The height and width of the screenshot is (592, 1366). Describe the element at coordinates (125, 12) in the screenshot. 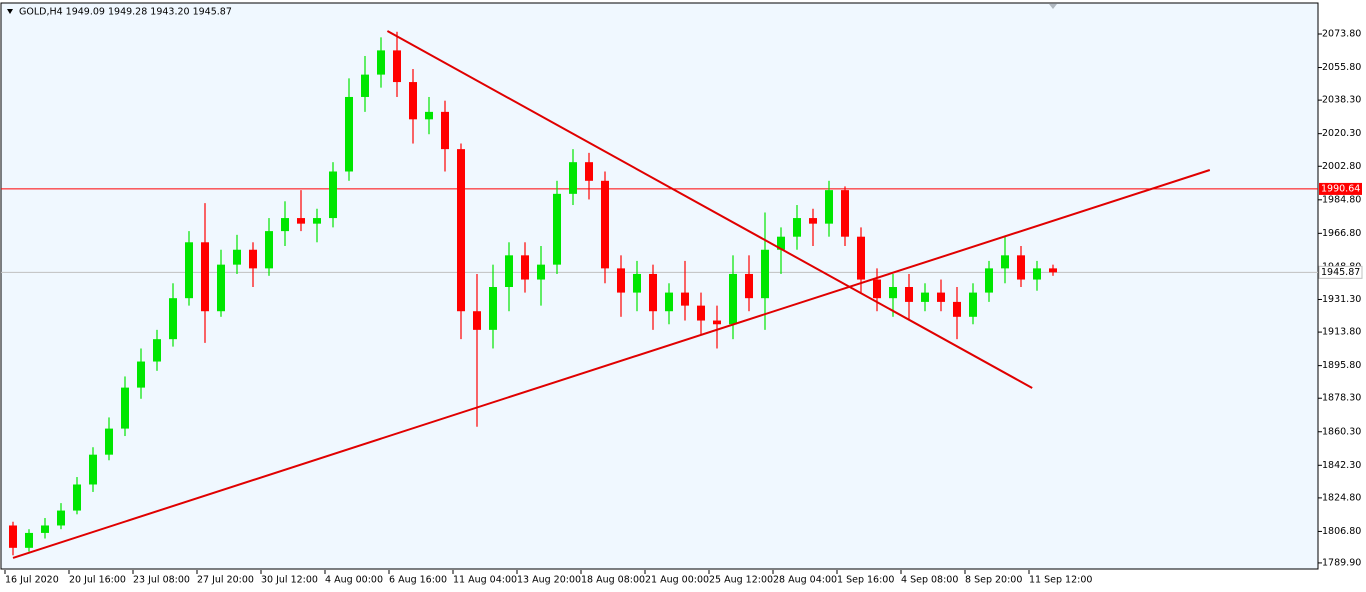

I see `symbol-header: GOLD,H4 1949.09 1949.28 1943.20 1945.87` at that location.